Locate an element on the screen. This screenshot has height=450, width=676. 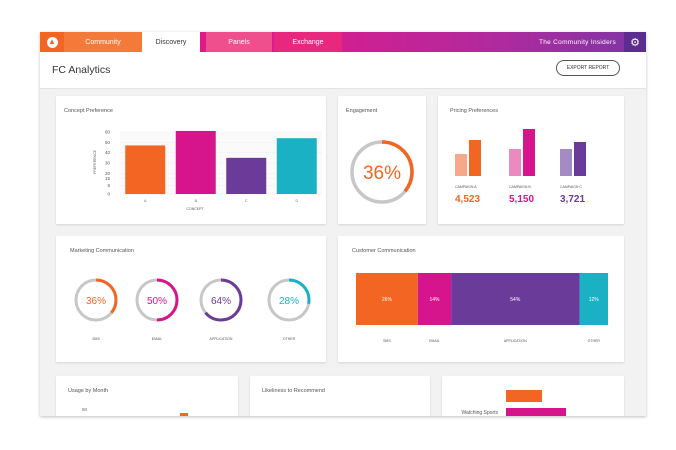
marketing-value: 50% is located at coordinates (157, 301).